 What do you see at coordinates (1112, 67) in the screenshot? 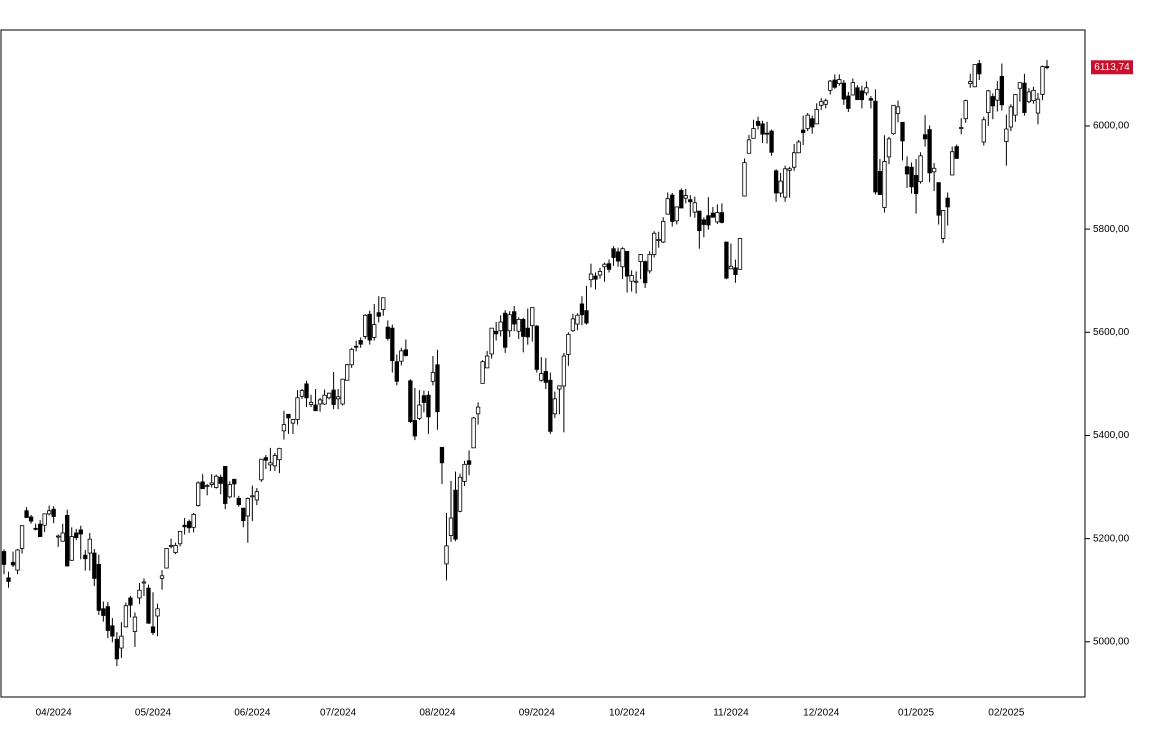
I see `last-price-box` at bounding box center [1112, 67].